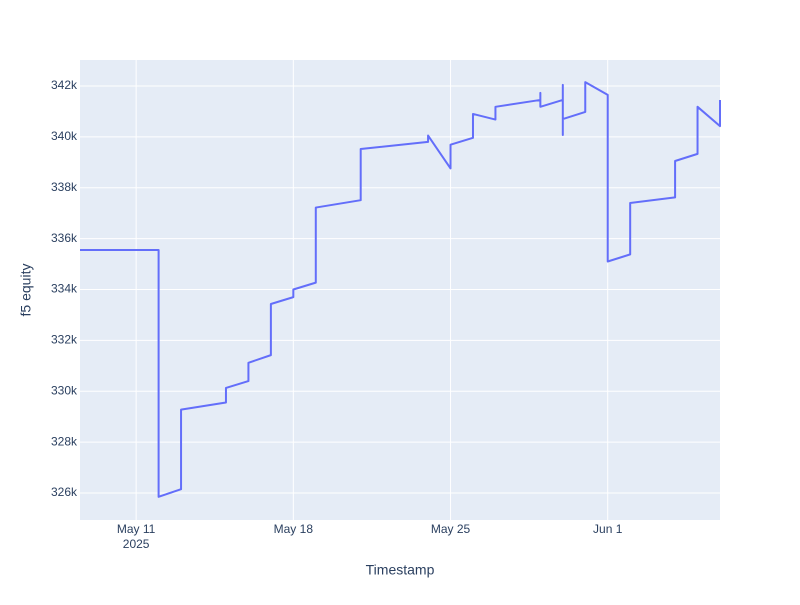 The image size is (800, 605). I want to click on y-tick-label: 328k, so click(64, 441).